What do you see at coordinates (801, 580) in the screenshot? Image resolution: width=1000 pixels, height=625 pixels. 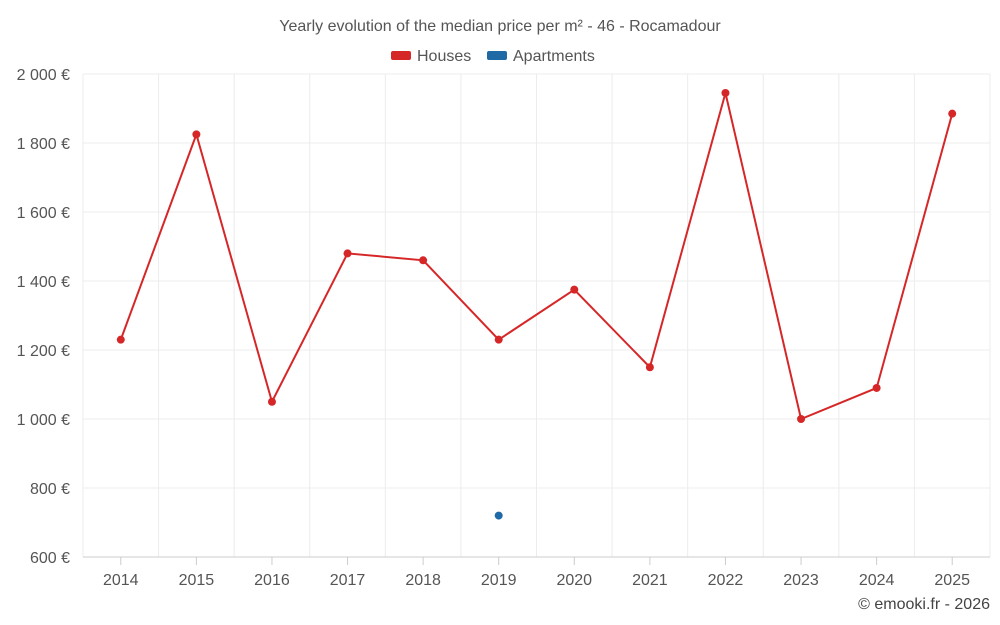 I see `x-tick-label: 2023` at bounding box center [801, 580].